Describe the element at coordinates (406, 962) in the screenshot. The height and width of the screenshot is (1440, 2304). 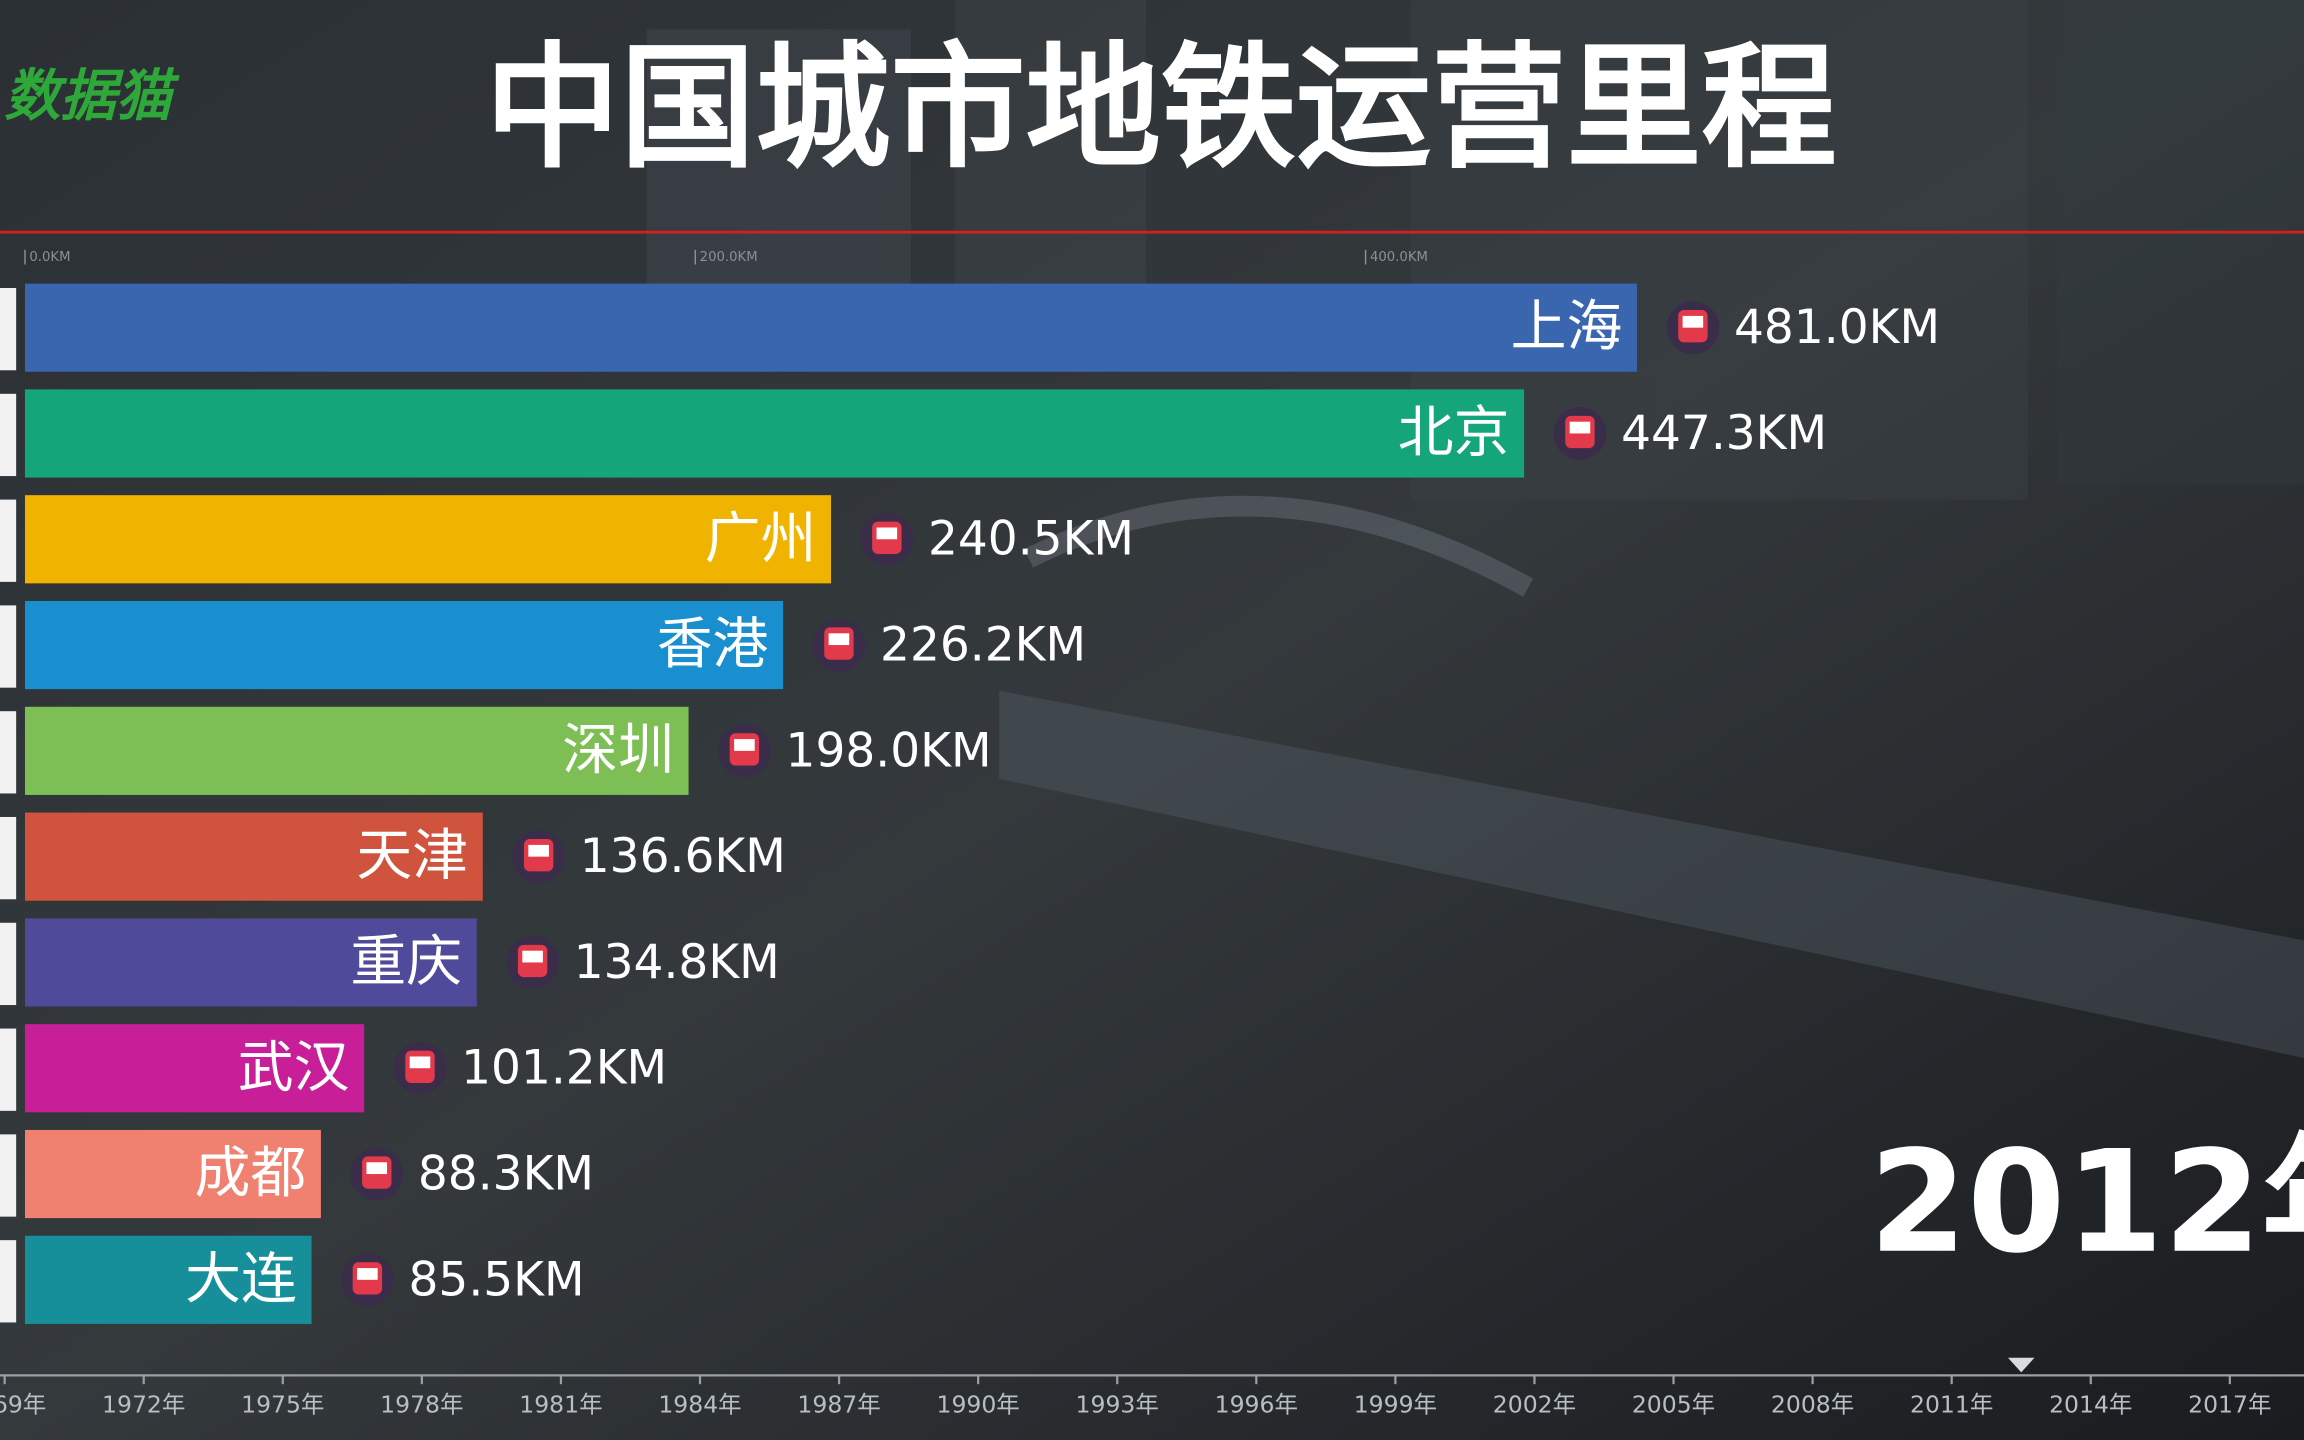
I see `category-label: 重庆` at that location.